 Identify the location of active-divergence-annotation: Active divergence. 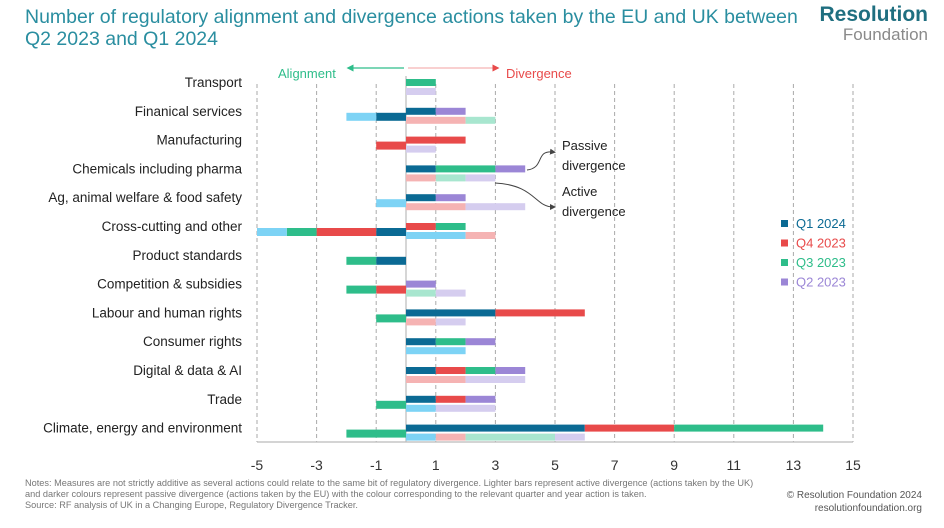
(594, 201).